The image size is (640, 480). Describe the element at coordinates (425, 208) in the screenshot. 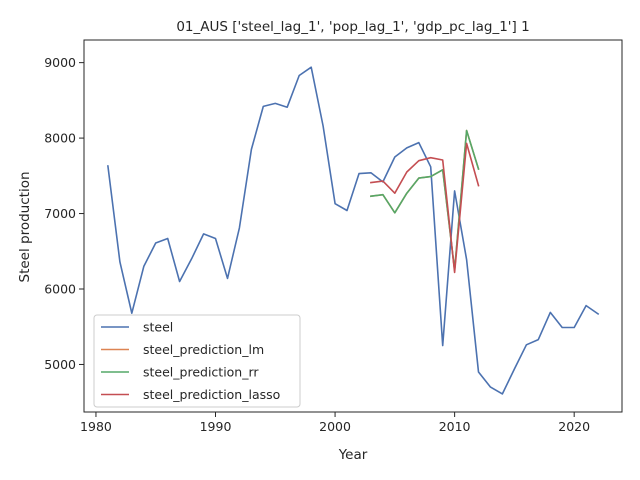

I see `series-line-steel-prediction-lasso` at that location.